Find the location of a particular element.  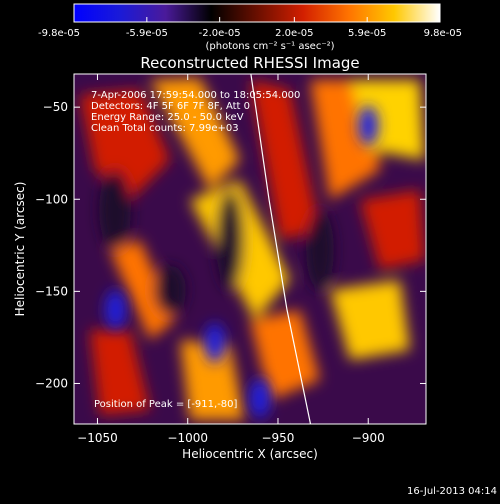

footer-timestamp: 16-Jul-2013 04:14 is located at coordinates (452, 491).